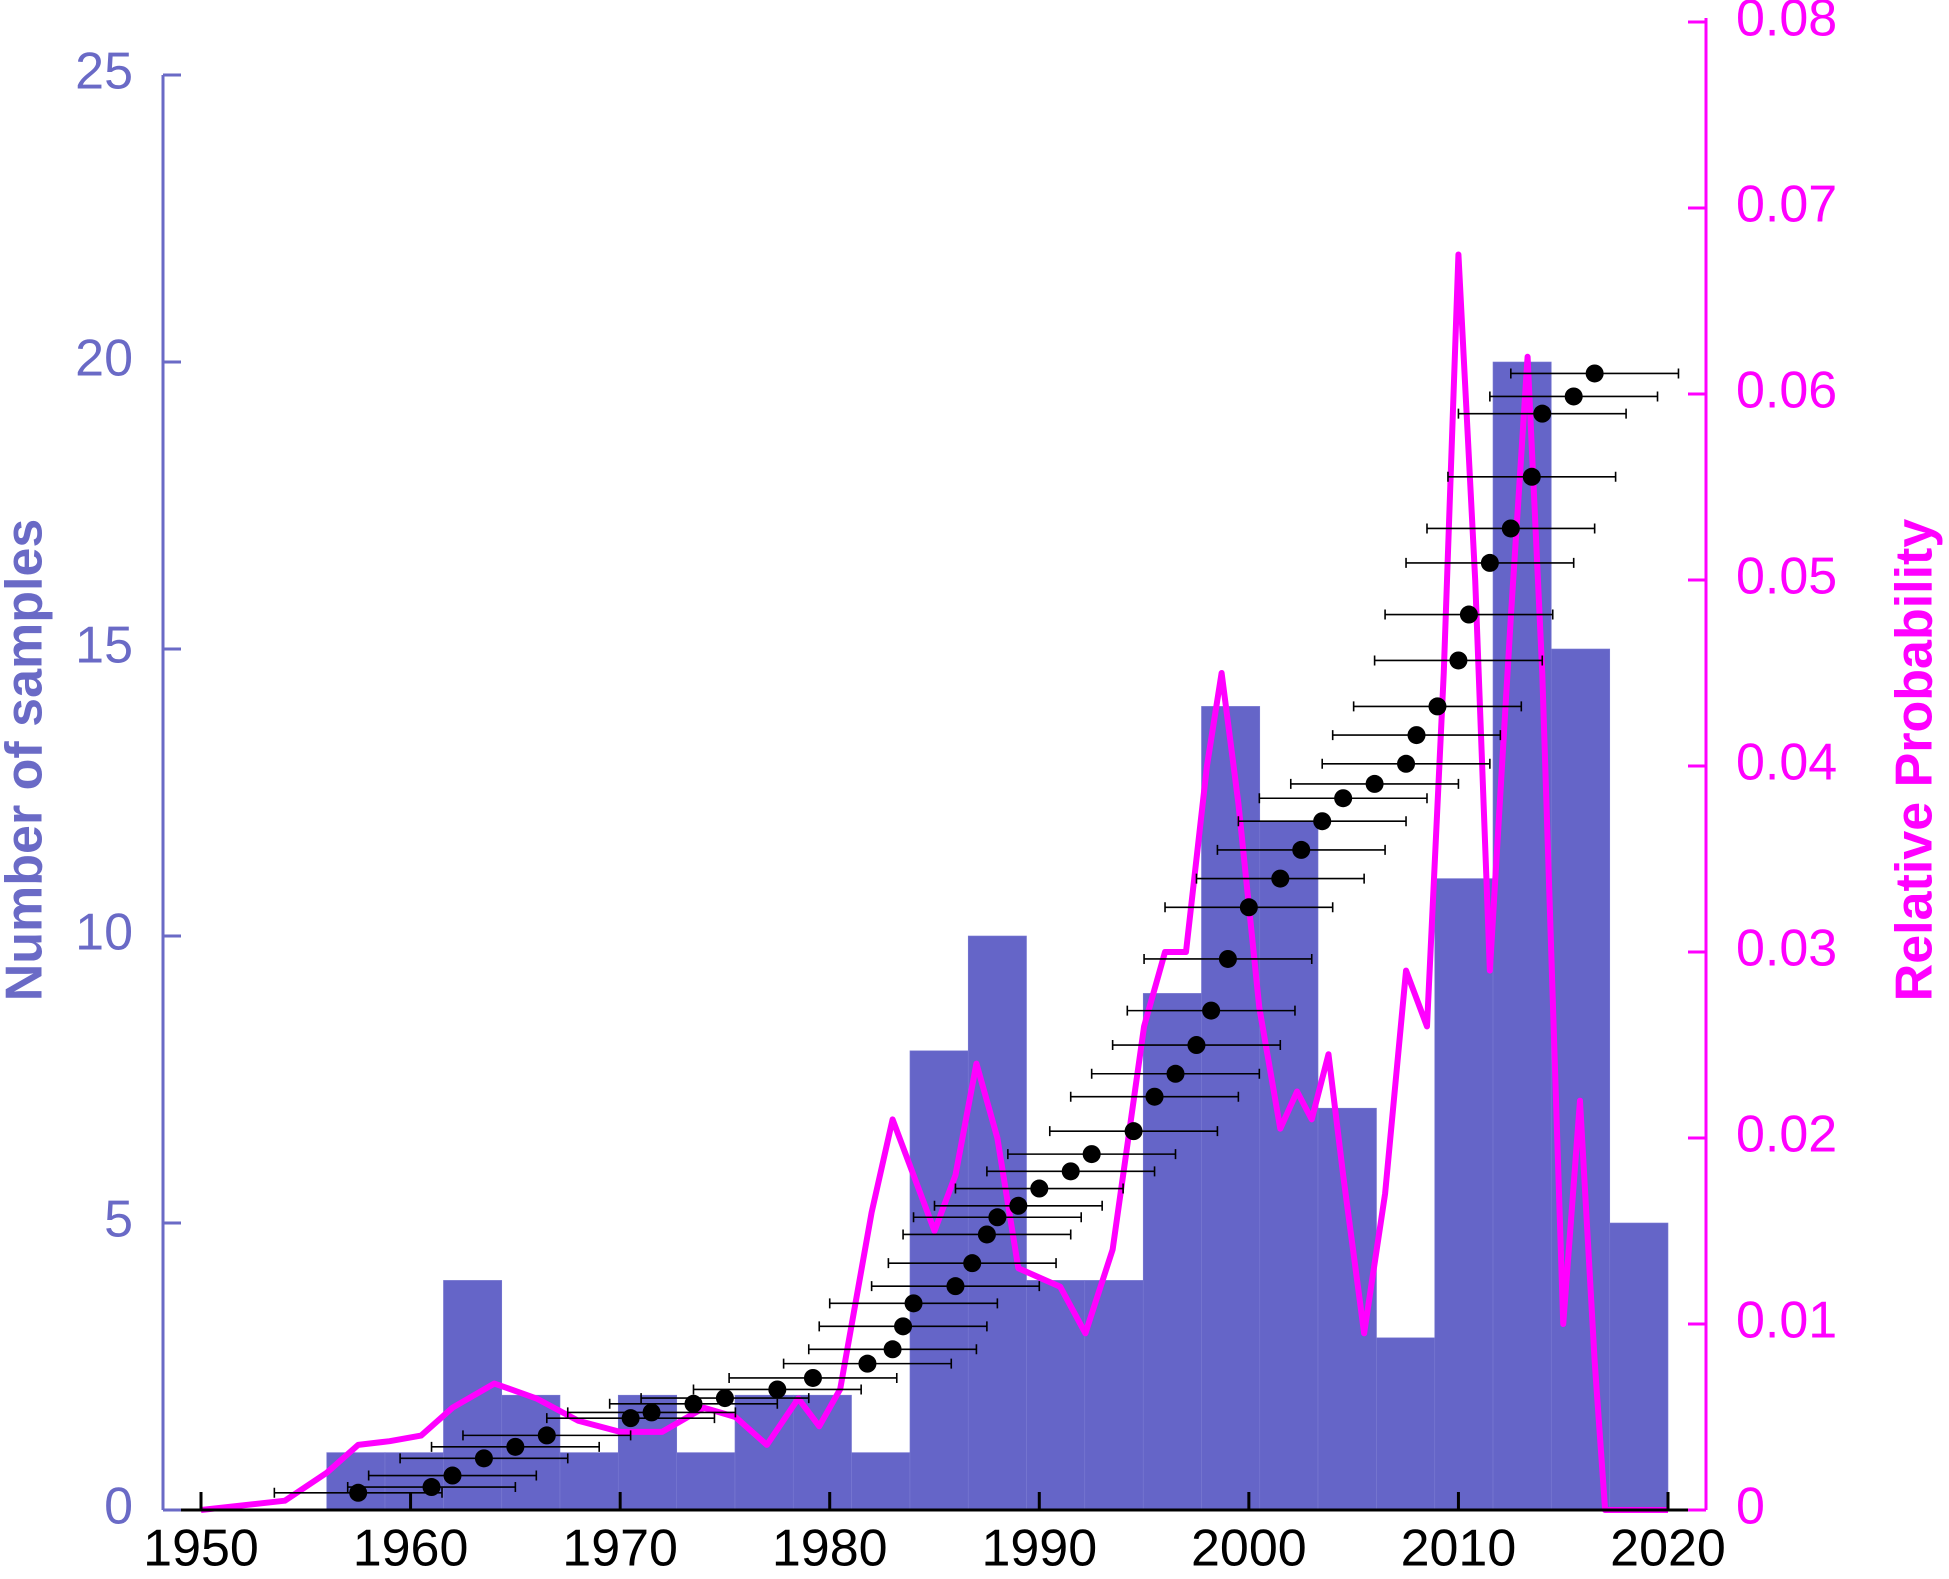 This screenshot has width=1949, height=1579. Describe the element at coordinates (1786, 391) in the screenshot. I see `y2-tick-label: 0.06` at that location.